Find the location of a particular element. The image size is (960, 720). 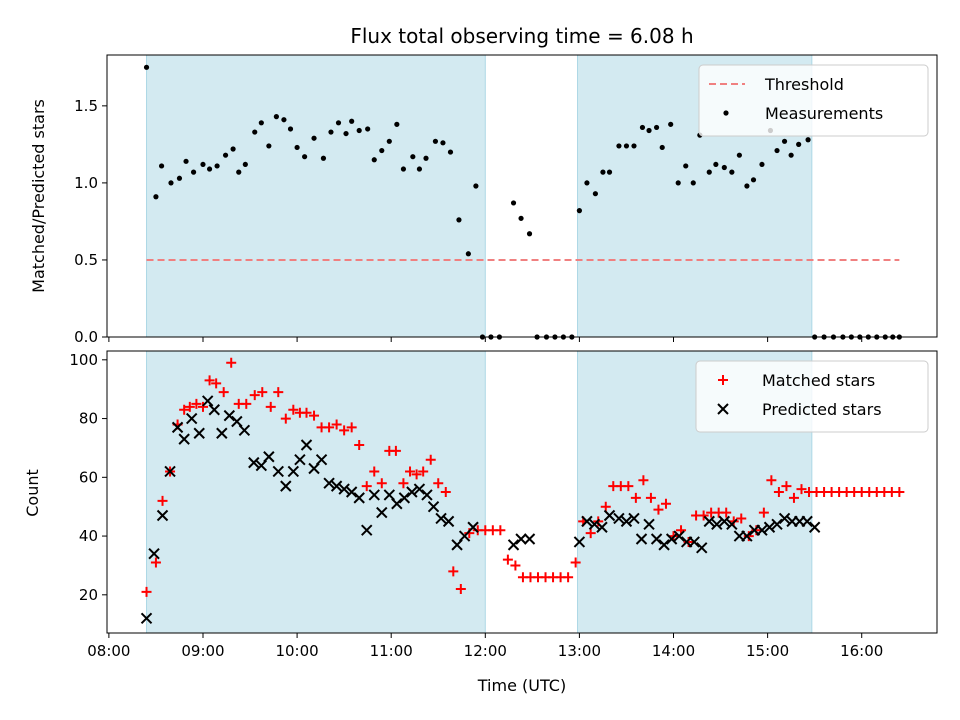

y-tick-label: 1.0 is located at coordinates (86, 183).